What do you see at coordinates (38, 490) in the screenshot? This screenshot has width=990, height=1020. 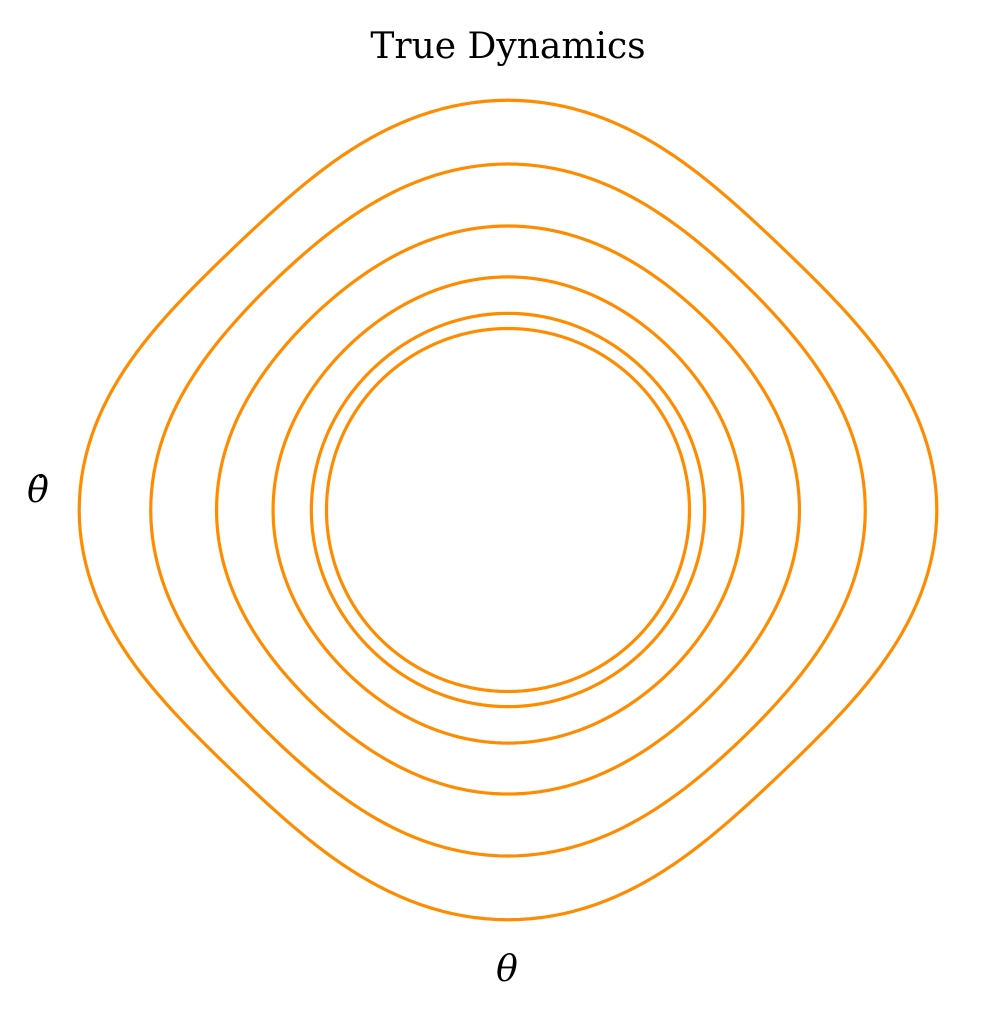 I see `y-axis-label: θ̇` at bounding box center [38, 490].